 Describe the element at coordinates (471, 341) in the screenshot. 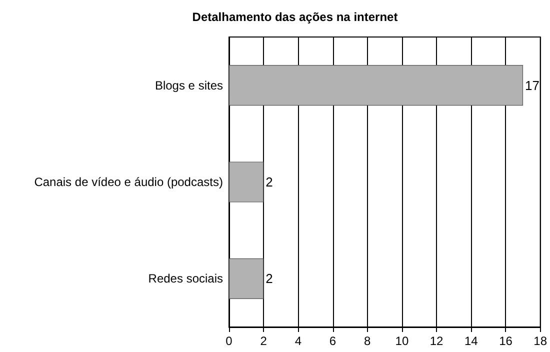

I see `x-tick-label: 14` at that location.